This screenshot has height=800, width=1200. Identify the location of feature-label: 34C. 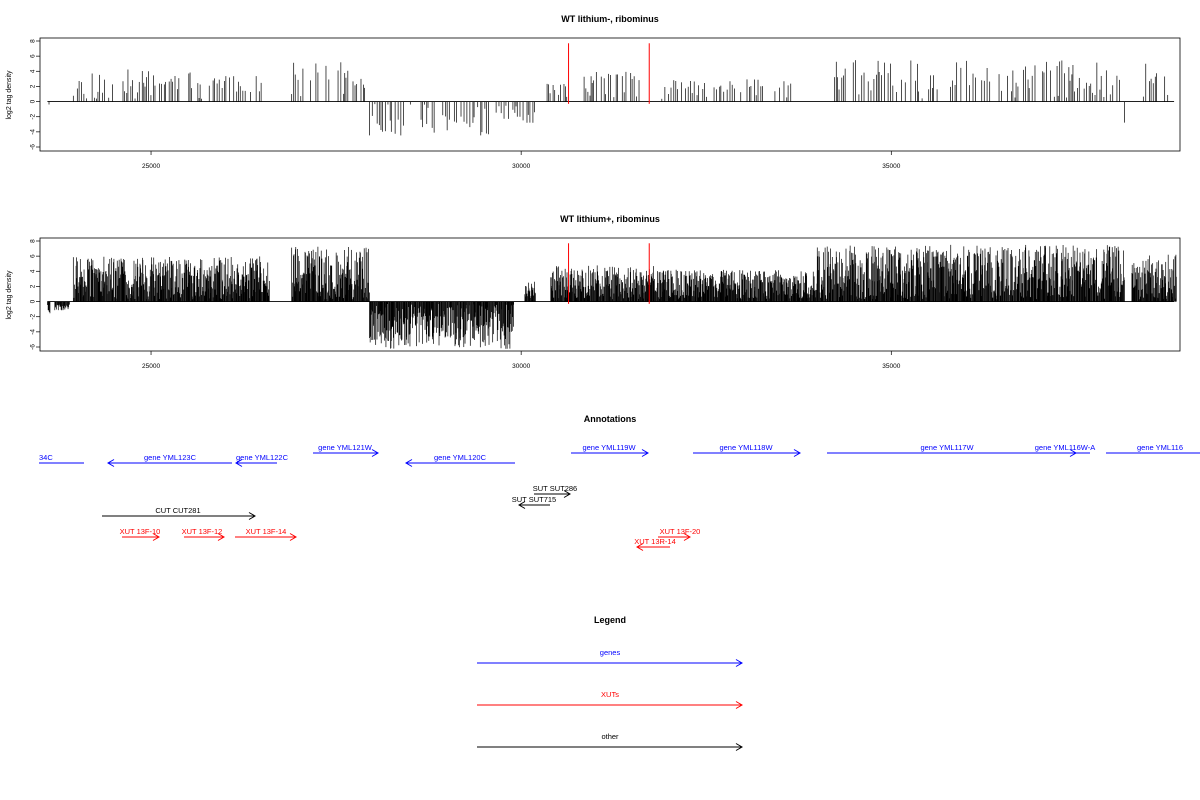
(46, 457).